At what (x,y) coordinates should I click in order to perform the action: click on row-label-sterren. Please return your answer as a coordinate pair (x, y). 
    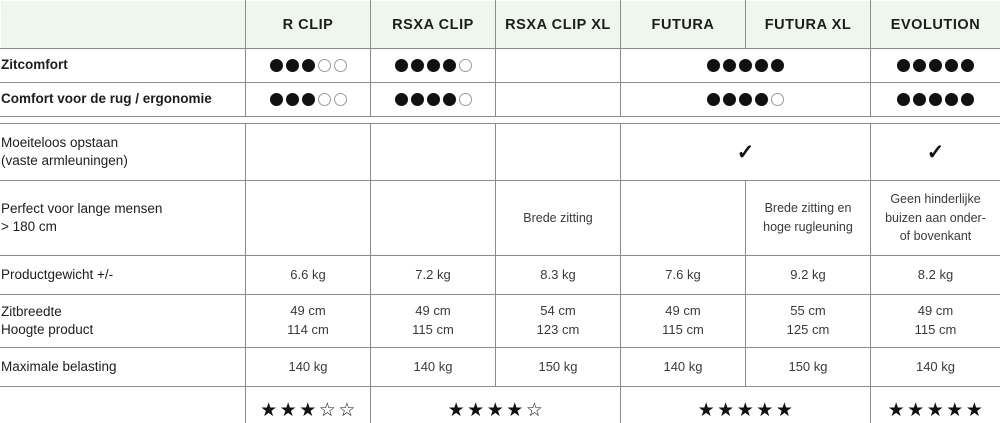
    Looking at the image, I should click on (123, 404).